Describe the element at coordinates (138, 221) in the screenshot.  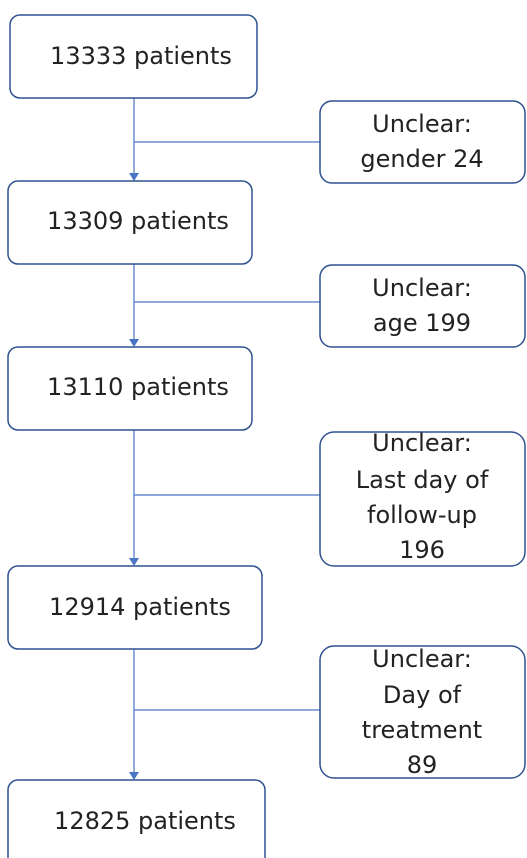
I see `node-label: 13309 patients` at that location.